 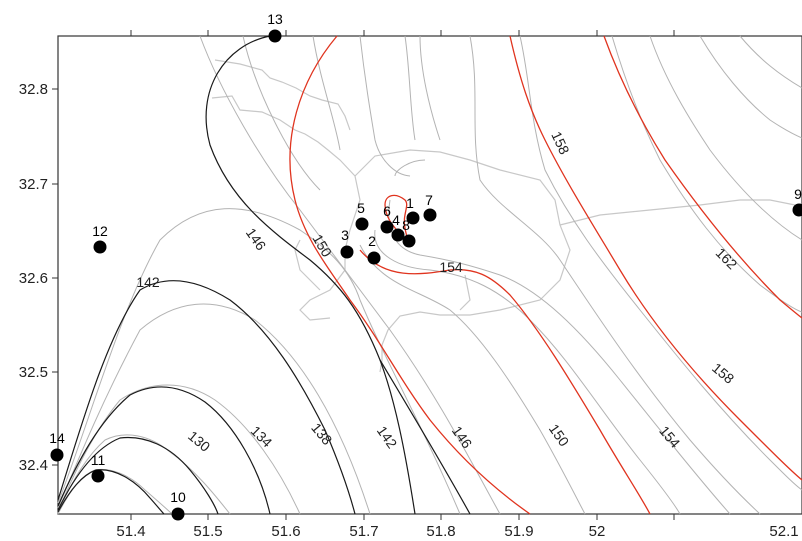 I want to click on station-label-11: 11, so click(x=98, y=460).